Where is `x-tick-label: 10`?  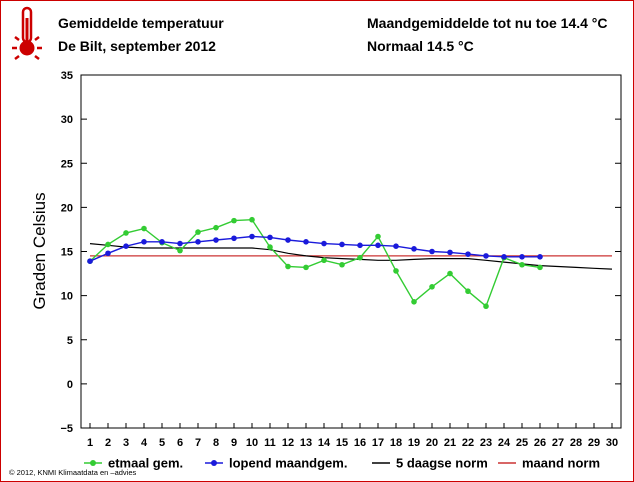
x-tick-label: 10 is located at coordinates (252, 443).